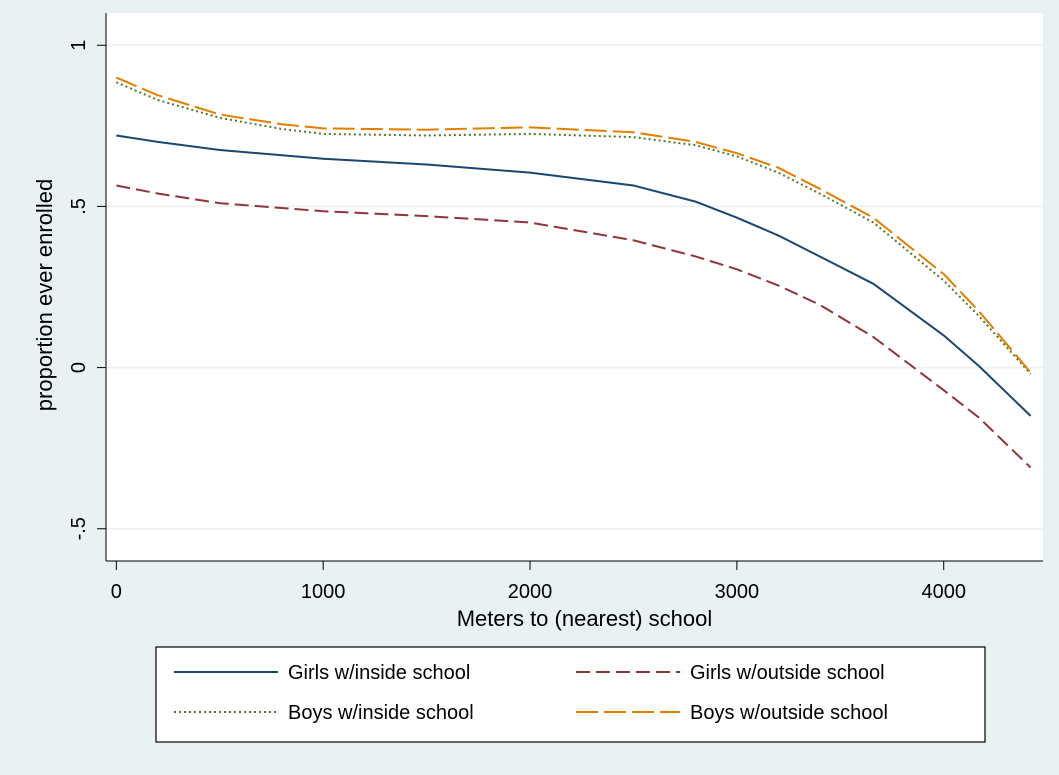  Describe the element at coordinates (381, 713) in the screenshot. I see `legend-label: Boys w/inside school` at that location.